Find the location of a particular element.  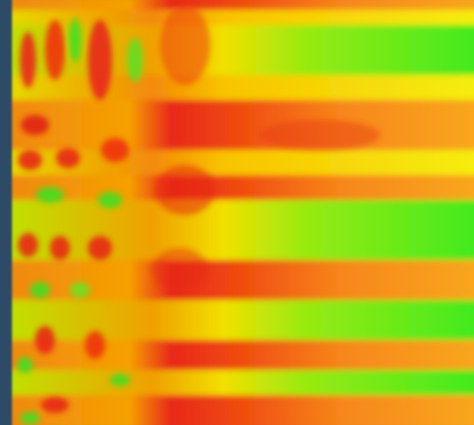

left-edge is located at coordinates (6, 212).